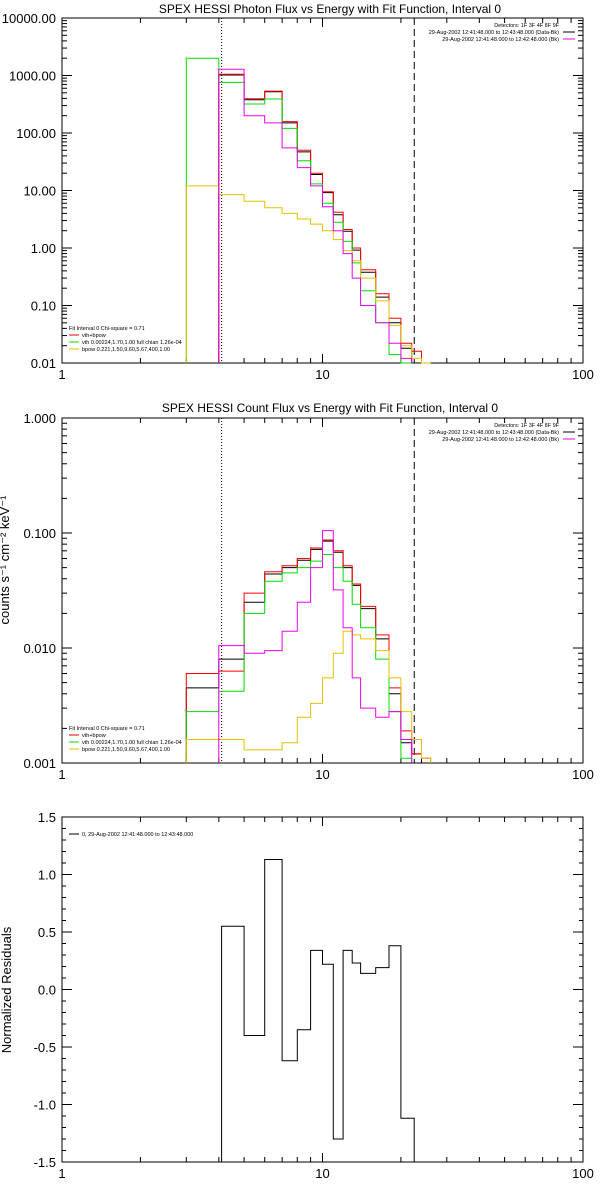 This screenshot has width=600, height=1200. Describe the element at coordinates (39, 191) in the screenshot. I see `y-tick-label: 10.00` at that location.